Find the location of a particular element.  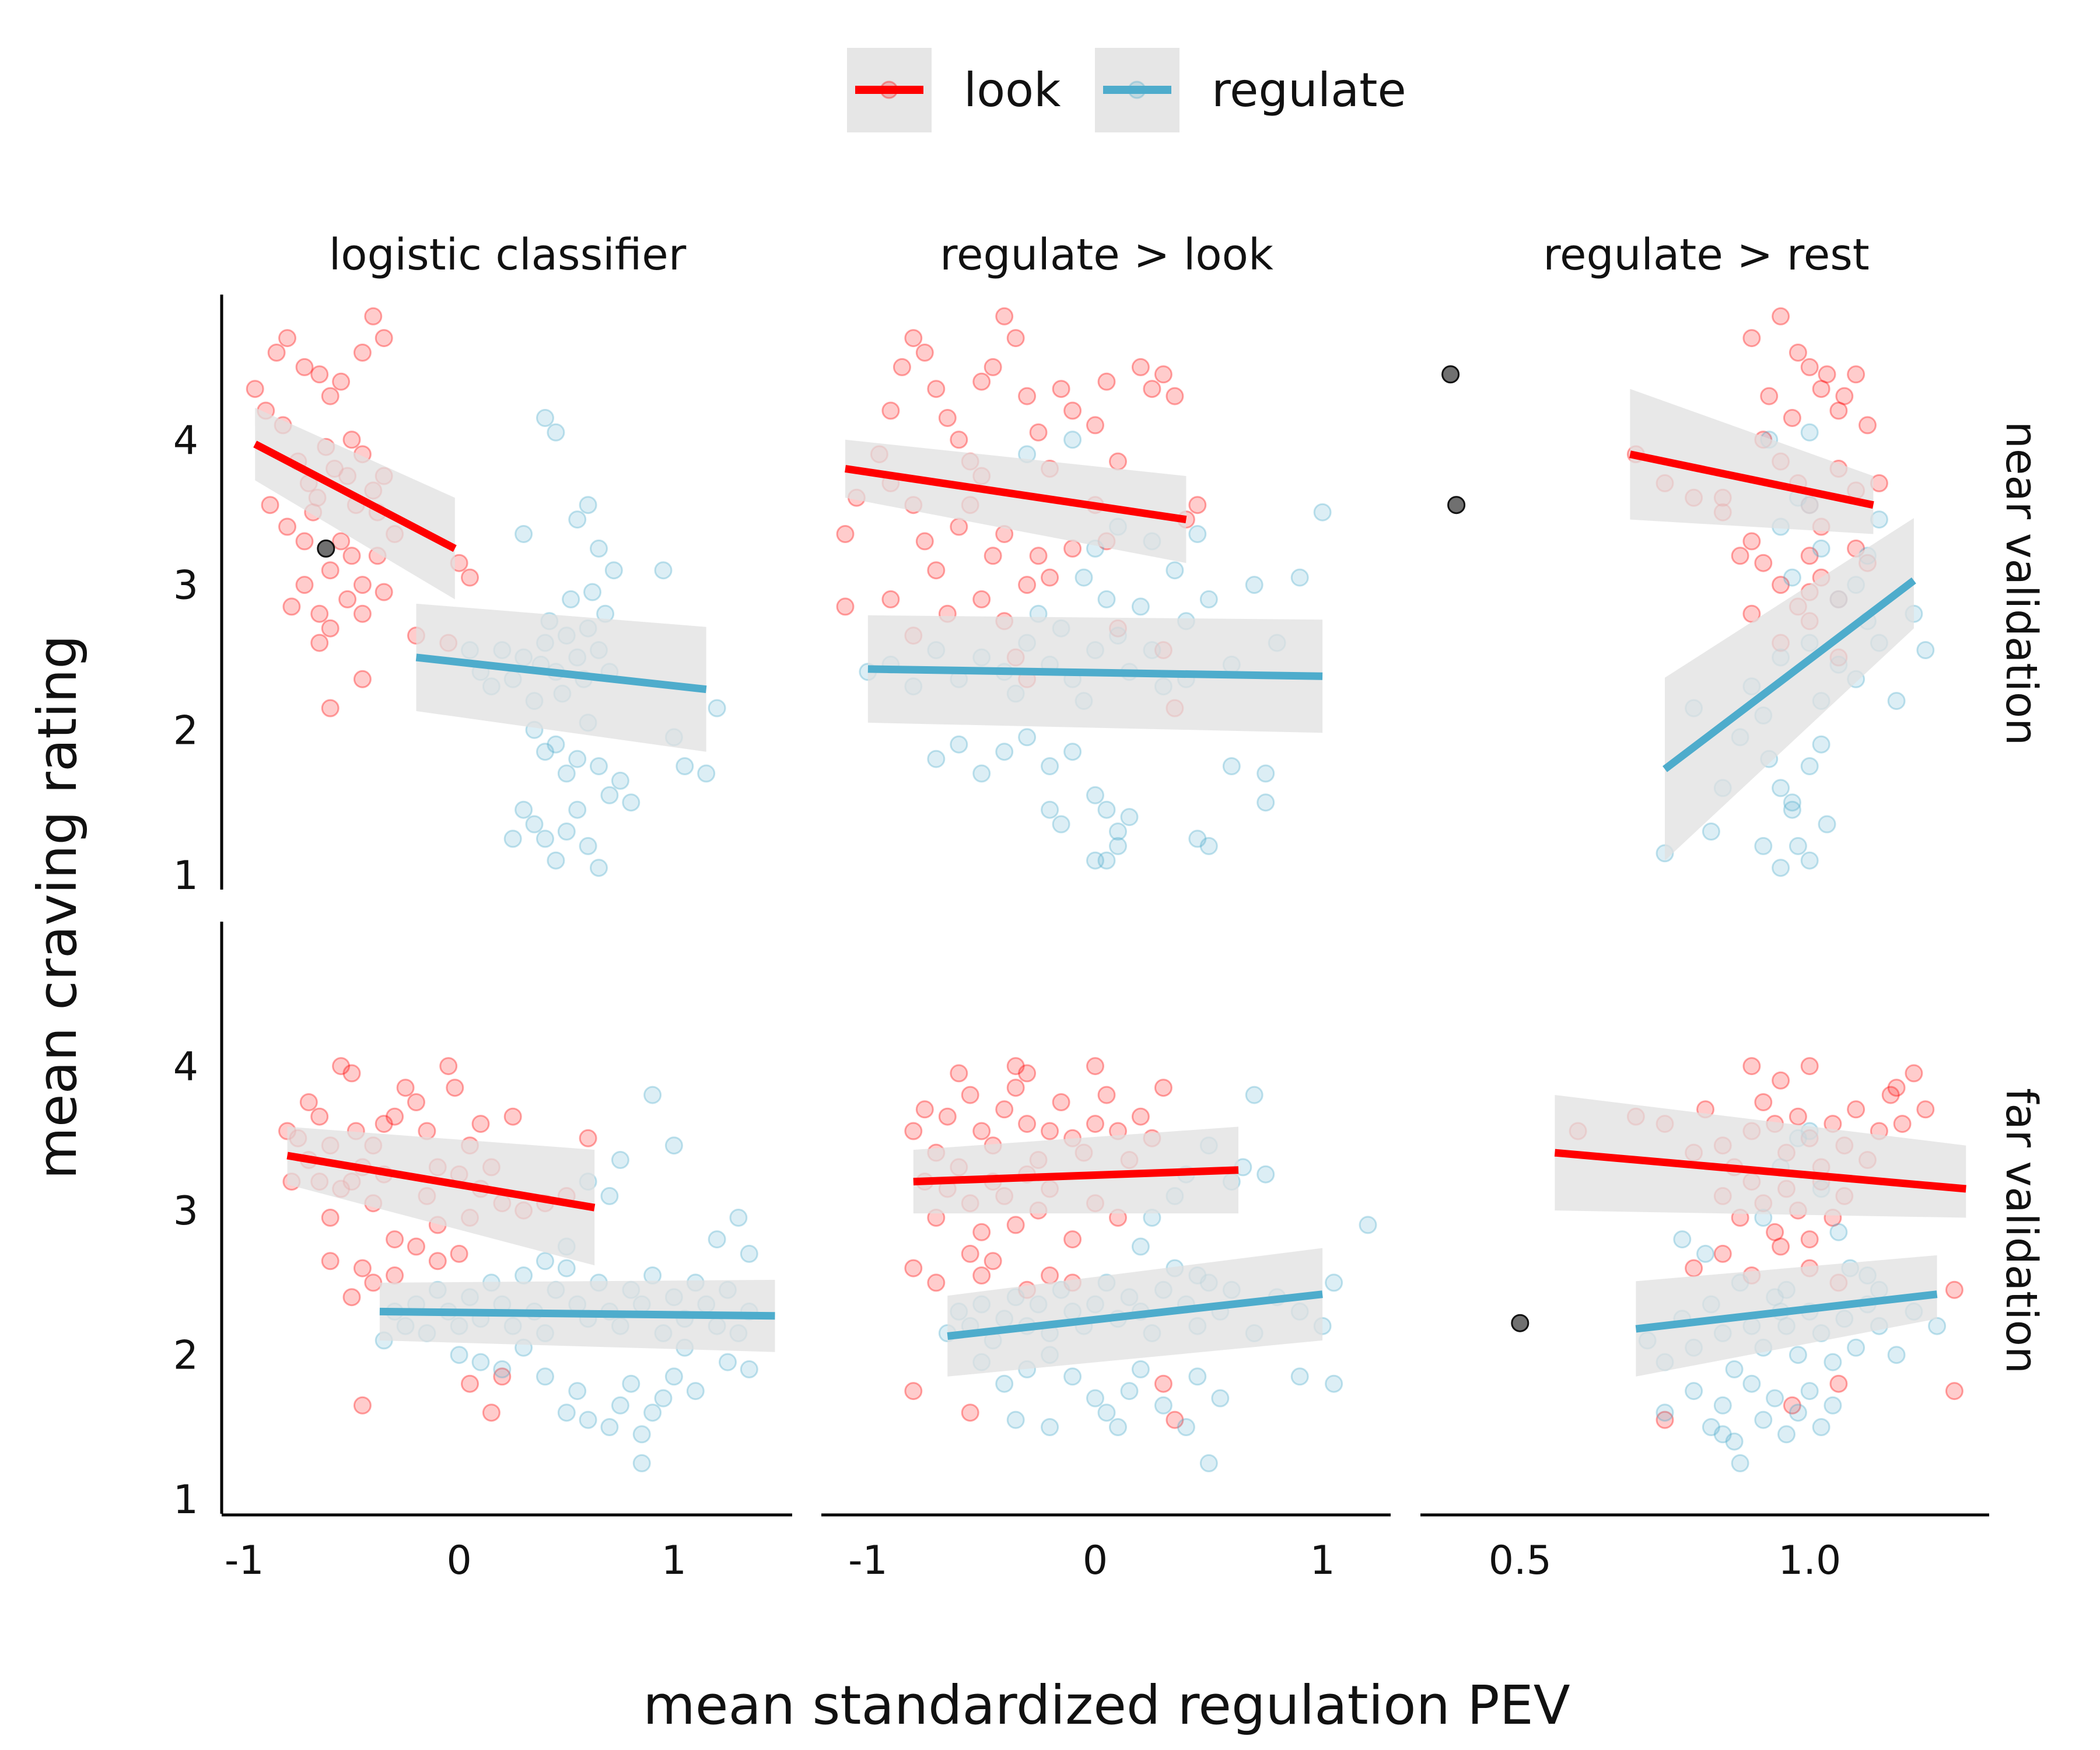

outlier-point is located at coordinates (1520, 1323).